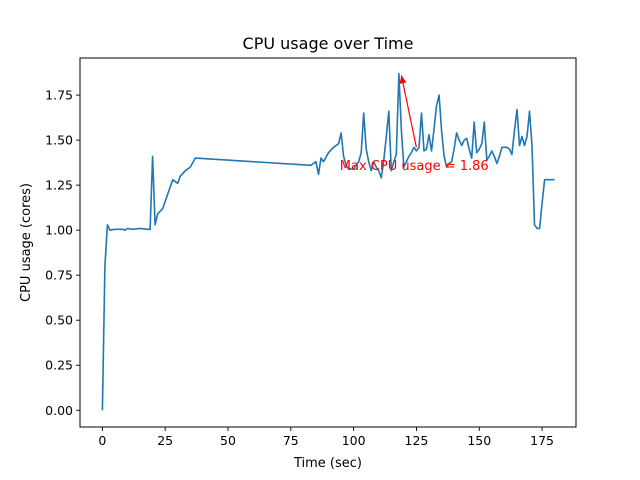  I want to click on max-annotation: Max CPU usage = 1.86, so click(414, 124).